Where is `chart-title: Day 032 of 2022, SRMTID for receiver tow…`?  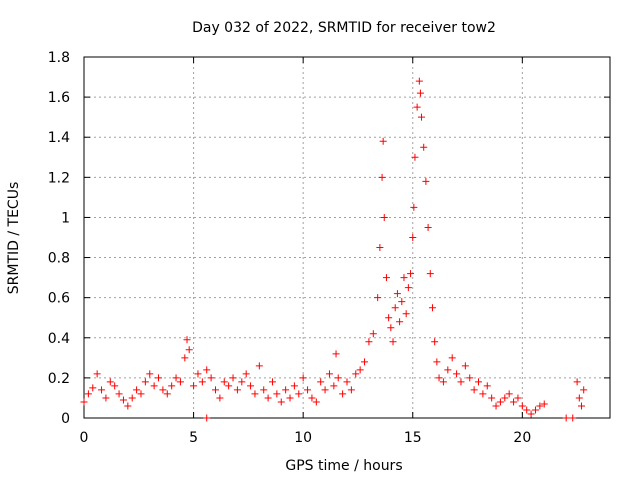
chart-title: Day 032 of 2022, SRMTID for receiver tow… is located at coordinates (344, 28).